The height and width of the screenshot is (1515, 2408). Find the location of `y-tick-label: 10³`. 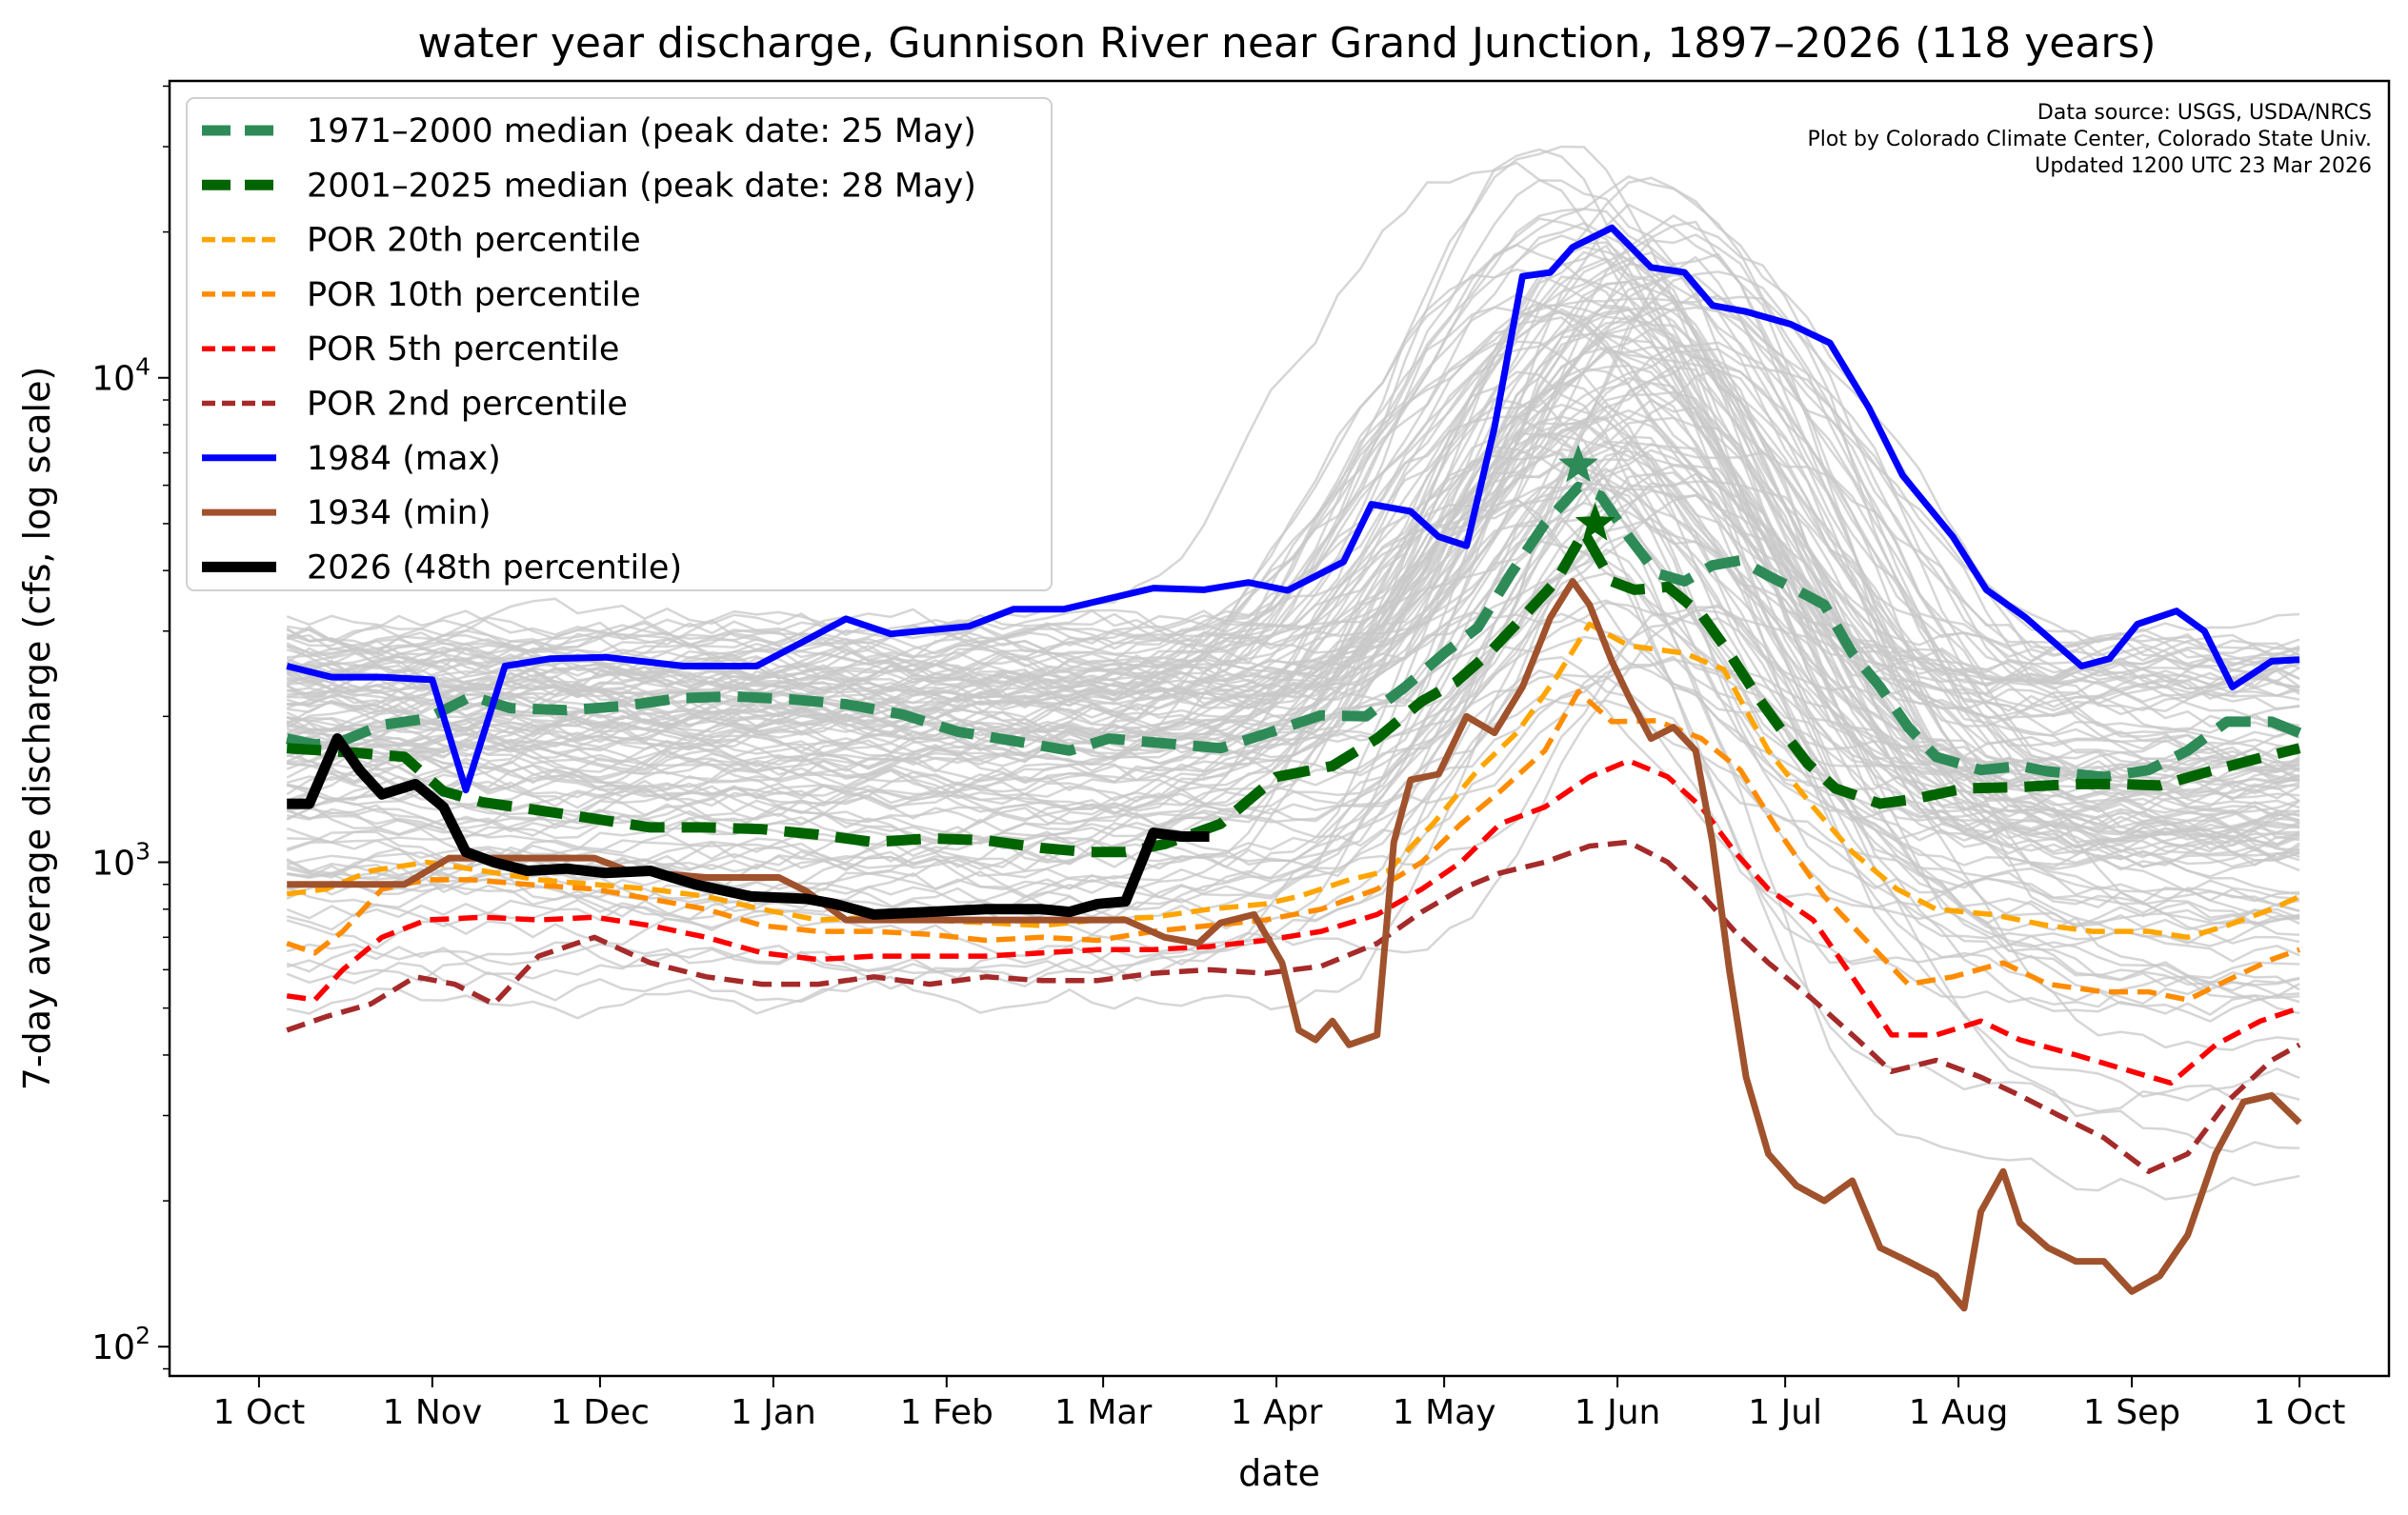

y-tick-label: 10³ is located at coordinates (120, 860).